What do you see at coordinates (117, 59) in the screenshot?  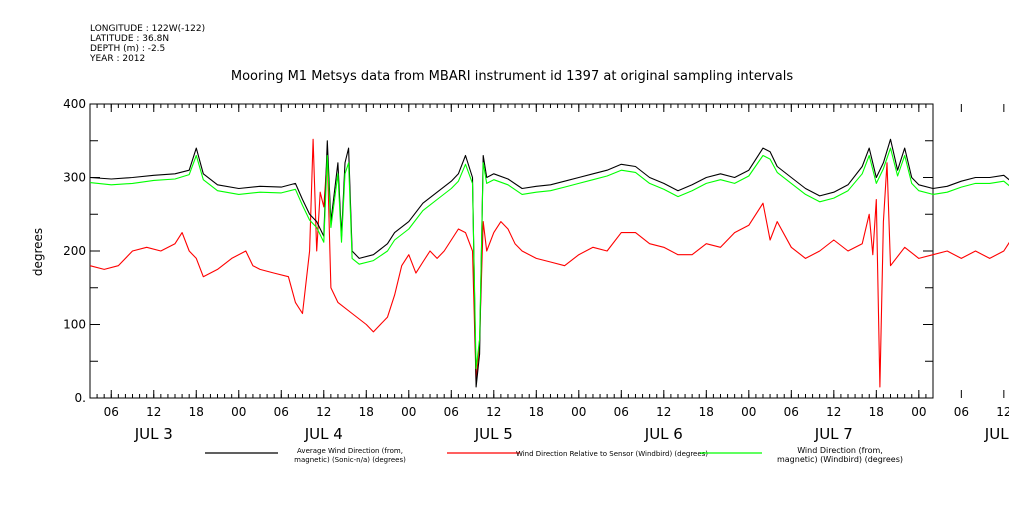 I see `meta-line: YEAR : 2012` at bounding box center [117, 59].